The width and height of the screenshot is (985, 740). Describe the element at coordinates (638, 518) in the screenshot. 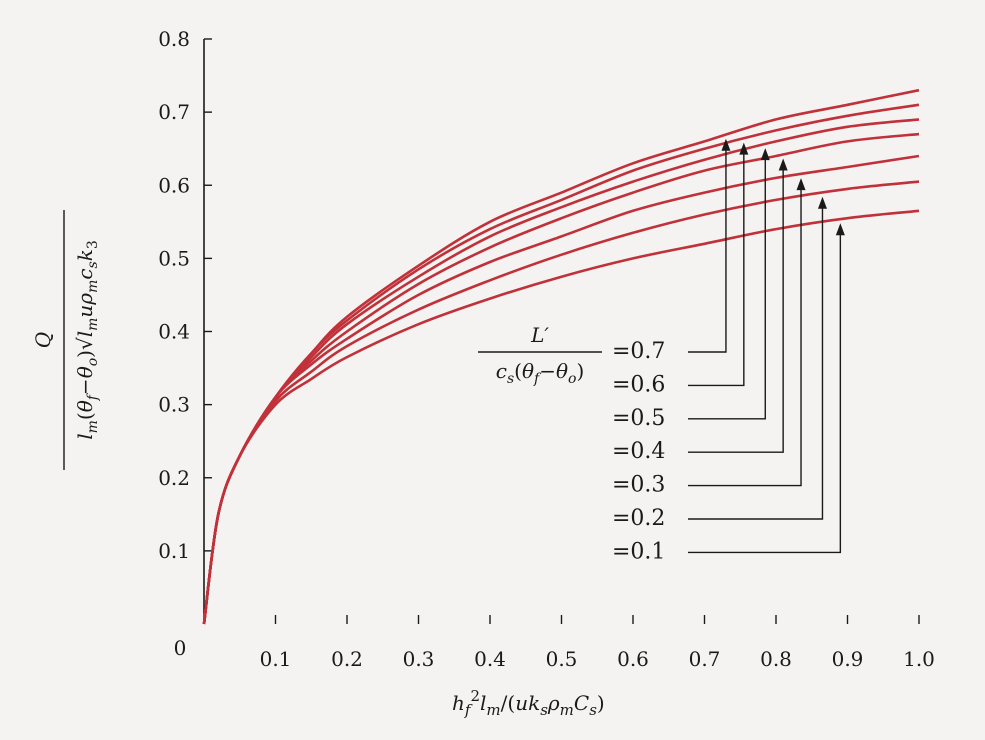

I see `legend-label-5: =0.2` at that location.